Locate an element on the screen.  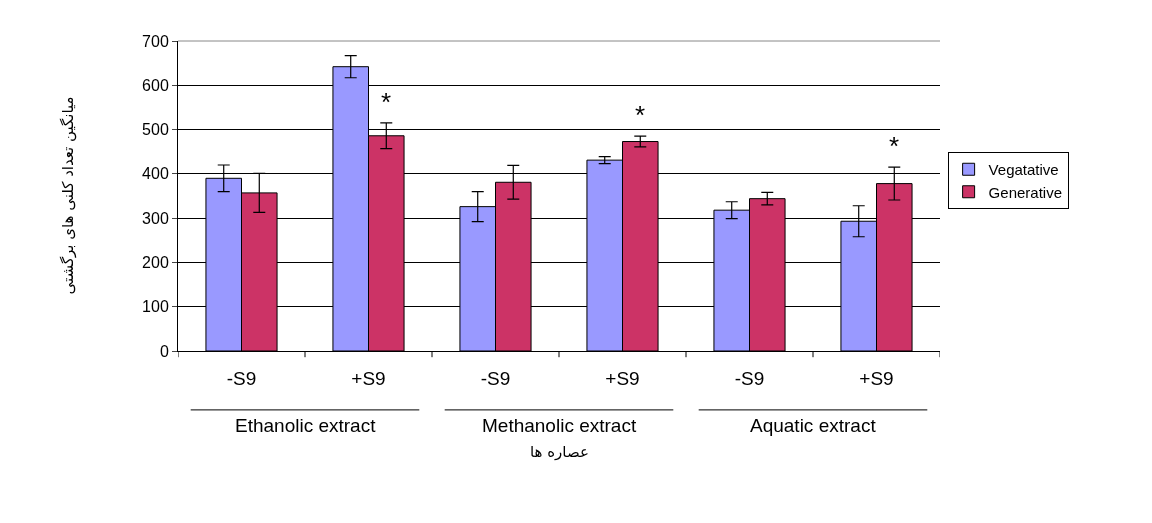
y-tick-label: 200 is located at coordinates (155, 263).